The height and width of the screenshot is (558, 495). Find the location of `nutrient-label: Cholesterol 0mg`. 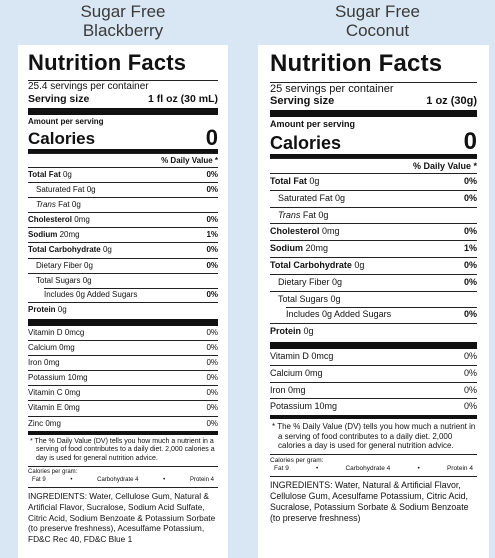

nutrient-label: Cholesterol 0mg is located at coordinates (305, 231).